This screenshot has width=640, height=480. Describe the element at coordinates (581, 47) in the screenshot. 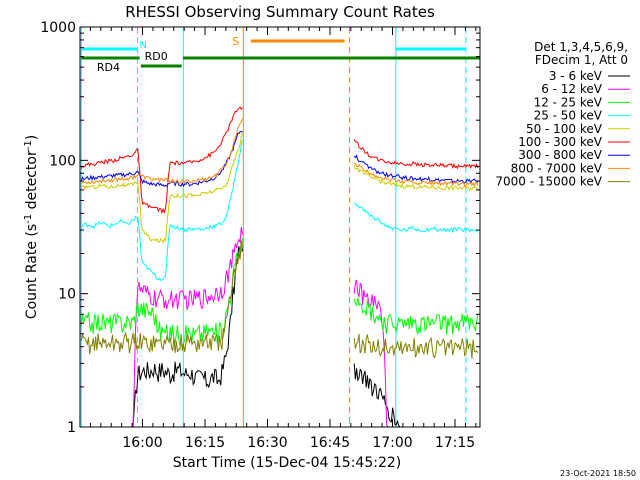

I see `legend-header-line-1: Det 1,3,4,5,6,9,` at that location.